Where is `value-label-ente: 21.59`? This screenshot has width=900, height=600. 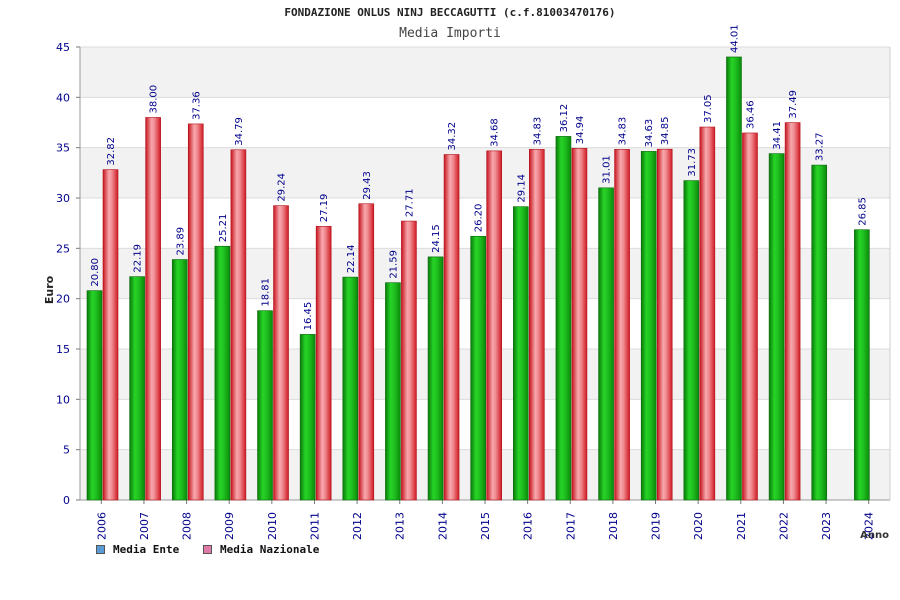
value-label-ente: 21.59 is located at coordinates (393, 264).